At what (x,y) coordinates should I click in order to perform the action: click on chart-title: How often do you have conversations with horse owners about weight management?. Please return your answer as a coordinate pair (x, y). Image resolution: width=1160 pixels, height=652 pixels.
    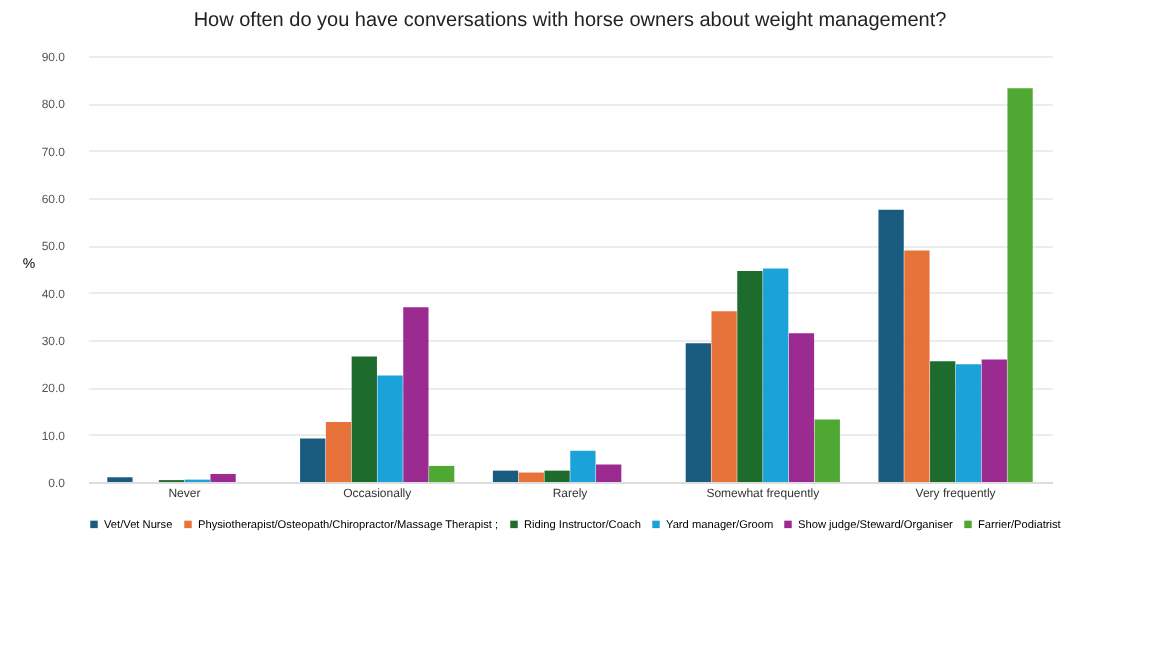
    Looking at the image, I should click on (570, 21).